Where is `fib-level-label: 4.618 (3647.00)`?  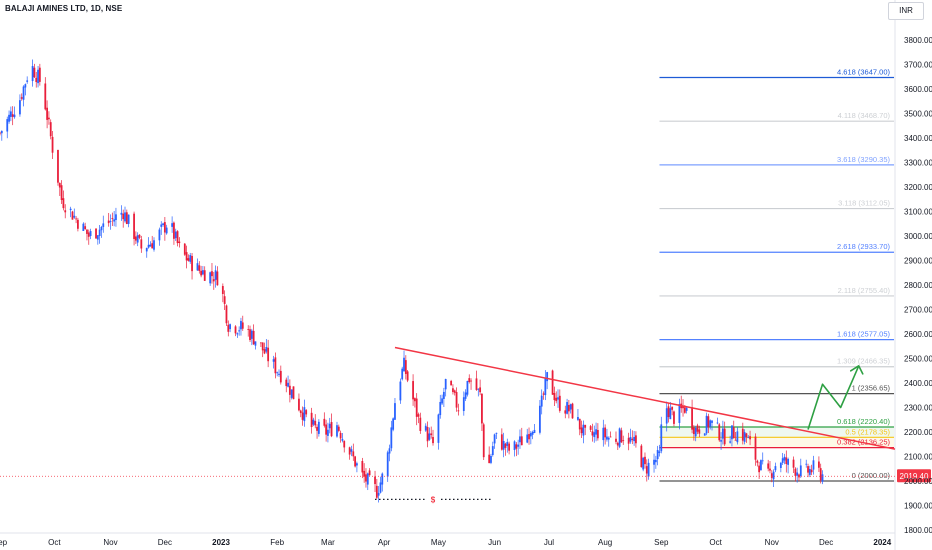
fib-level-label: 4.618 (3647.00) is located at coordinates (863, 71).